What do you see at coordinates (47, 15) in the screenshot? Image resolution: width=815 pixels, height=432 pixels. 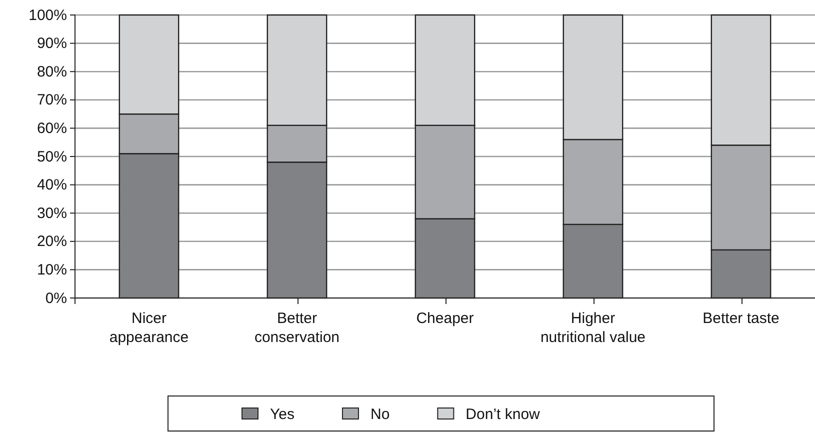 I see `y-tick-label: 100%` at bounding box center [47, 15].